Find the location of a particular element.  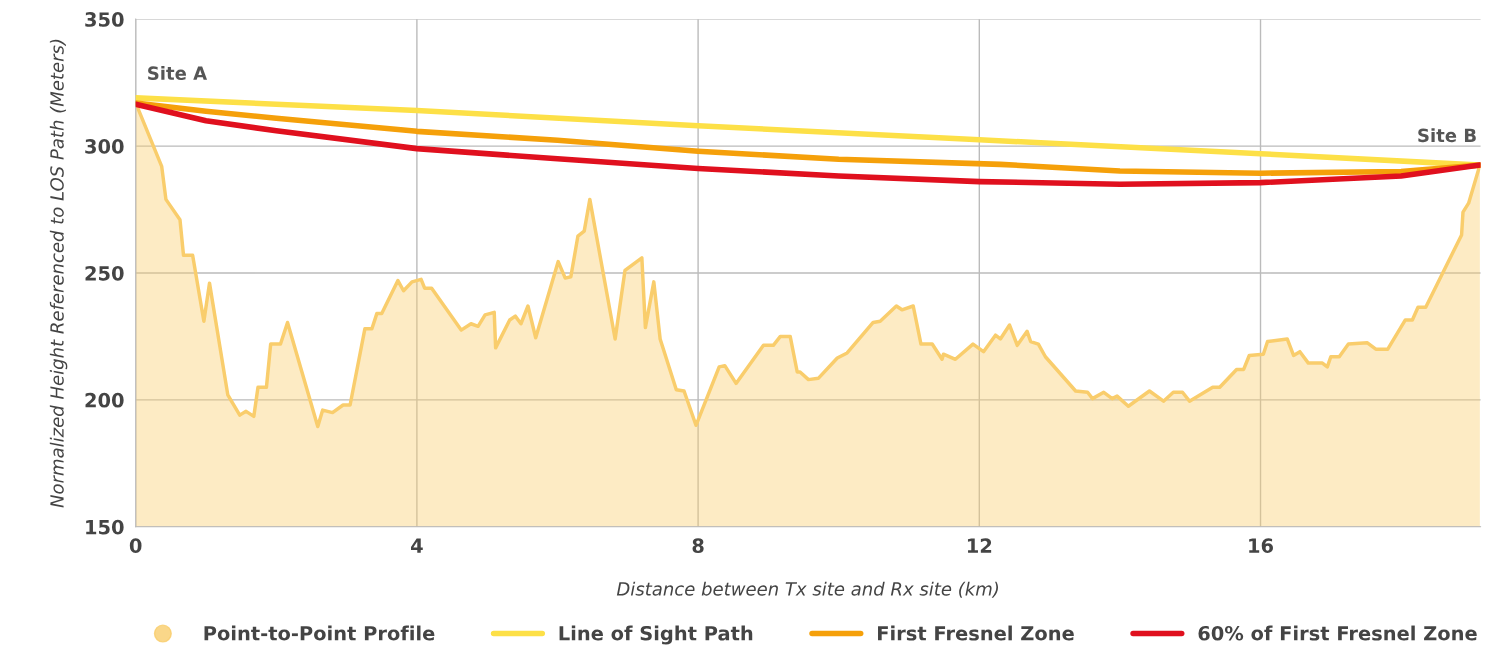

legend-label: Point-to-Point Profile is located at coordinates (319, 633).